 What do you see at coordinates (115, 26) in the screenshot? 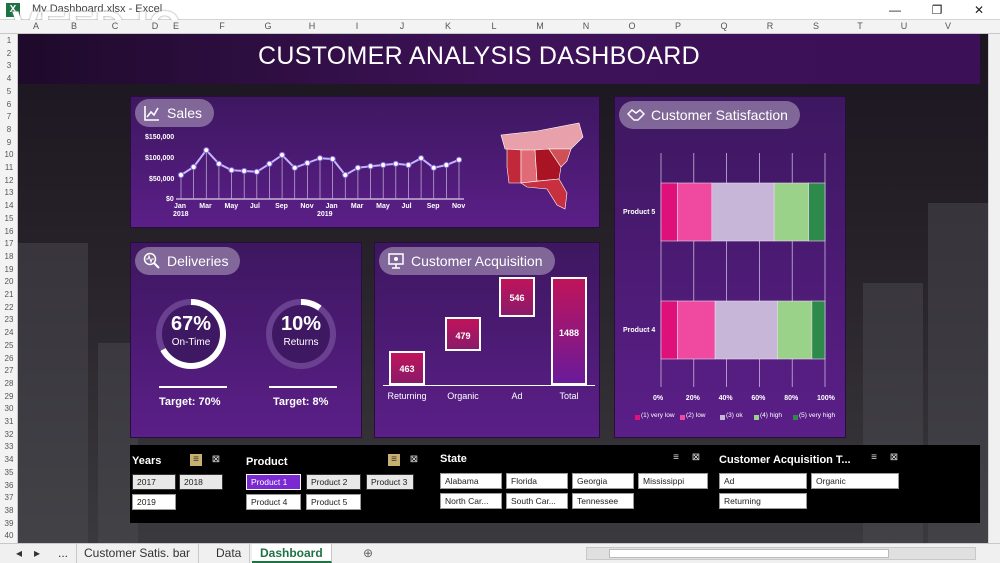
I see `column-header: C` at bounding box center [115, 26].